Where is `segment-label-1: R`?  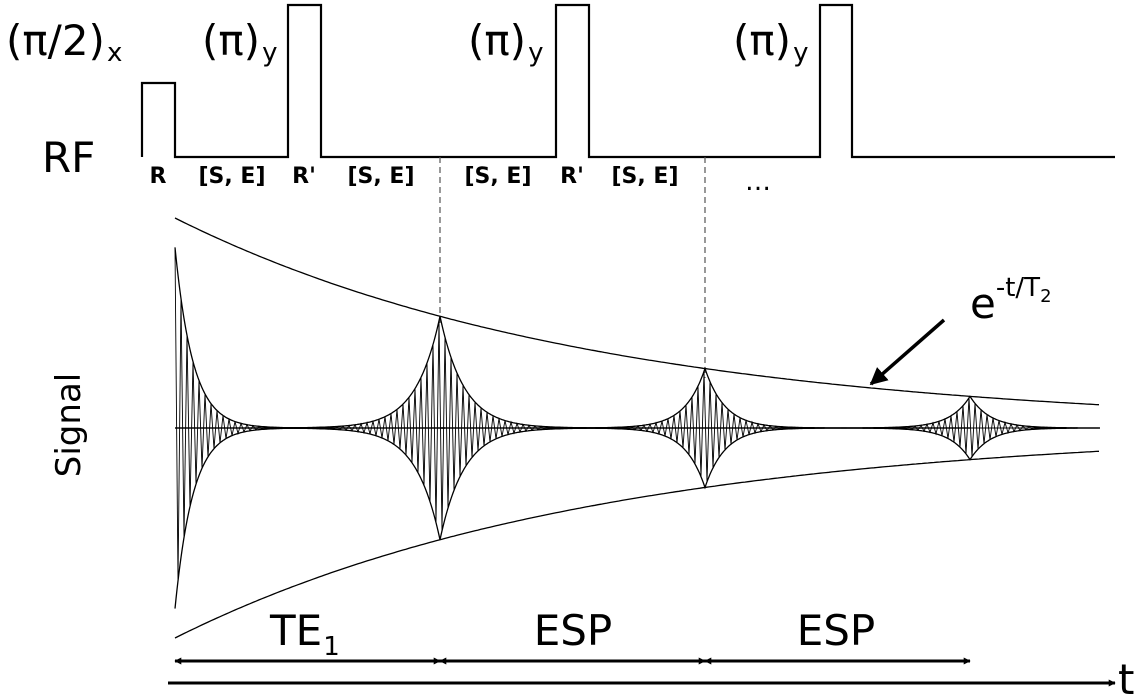
segment-label-1: R is located at coordinates (158, 176).